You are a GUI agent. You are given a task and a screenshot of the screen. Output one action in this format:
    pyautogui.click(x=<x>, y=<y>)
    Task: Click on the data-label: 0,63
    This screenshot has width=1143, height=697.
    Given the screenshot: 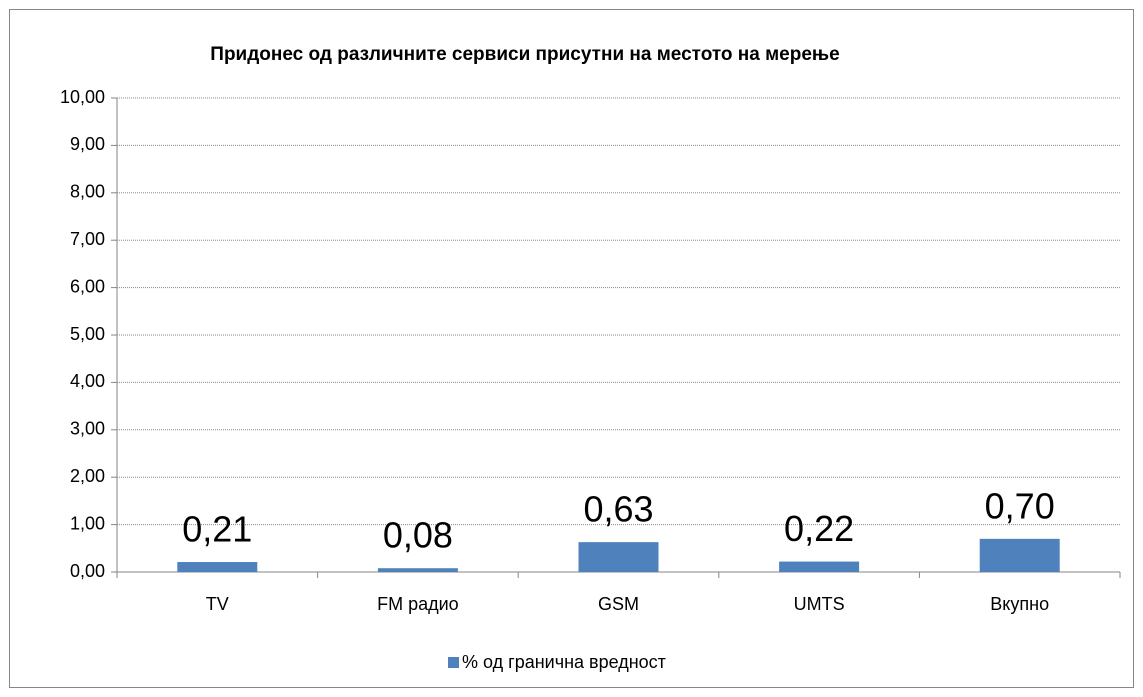 What is the action you would take?
    pyautogui.click(x=618, y=509)
    